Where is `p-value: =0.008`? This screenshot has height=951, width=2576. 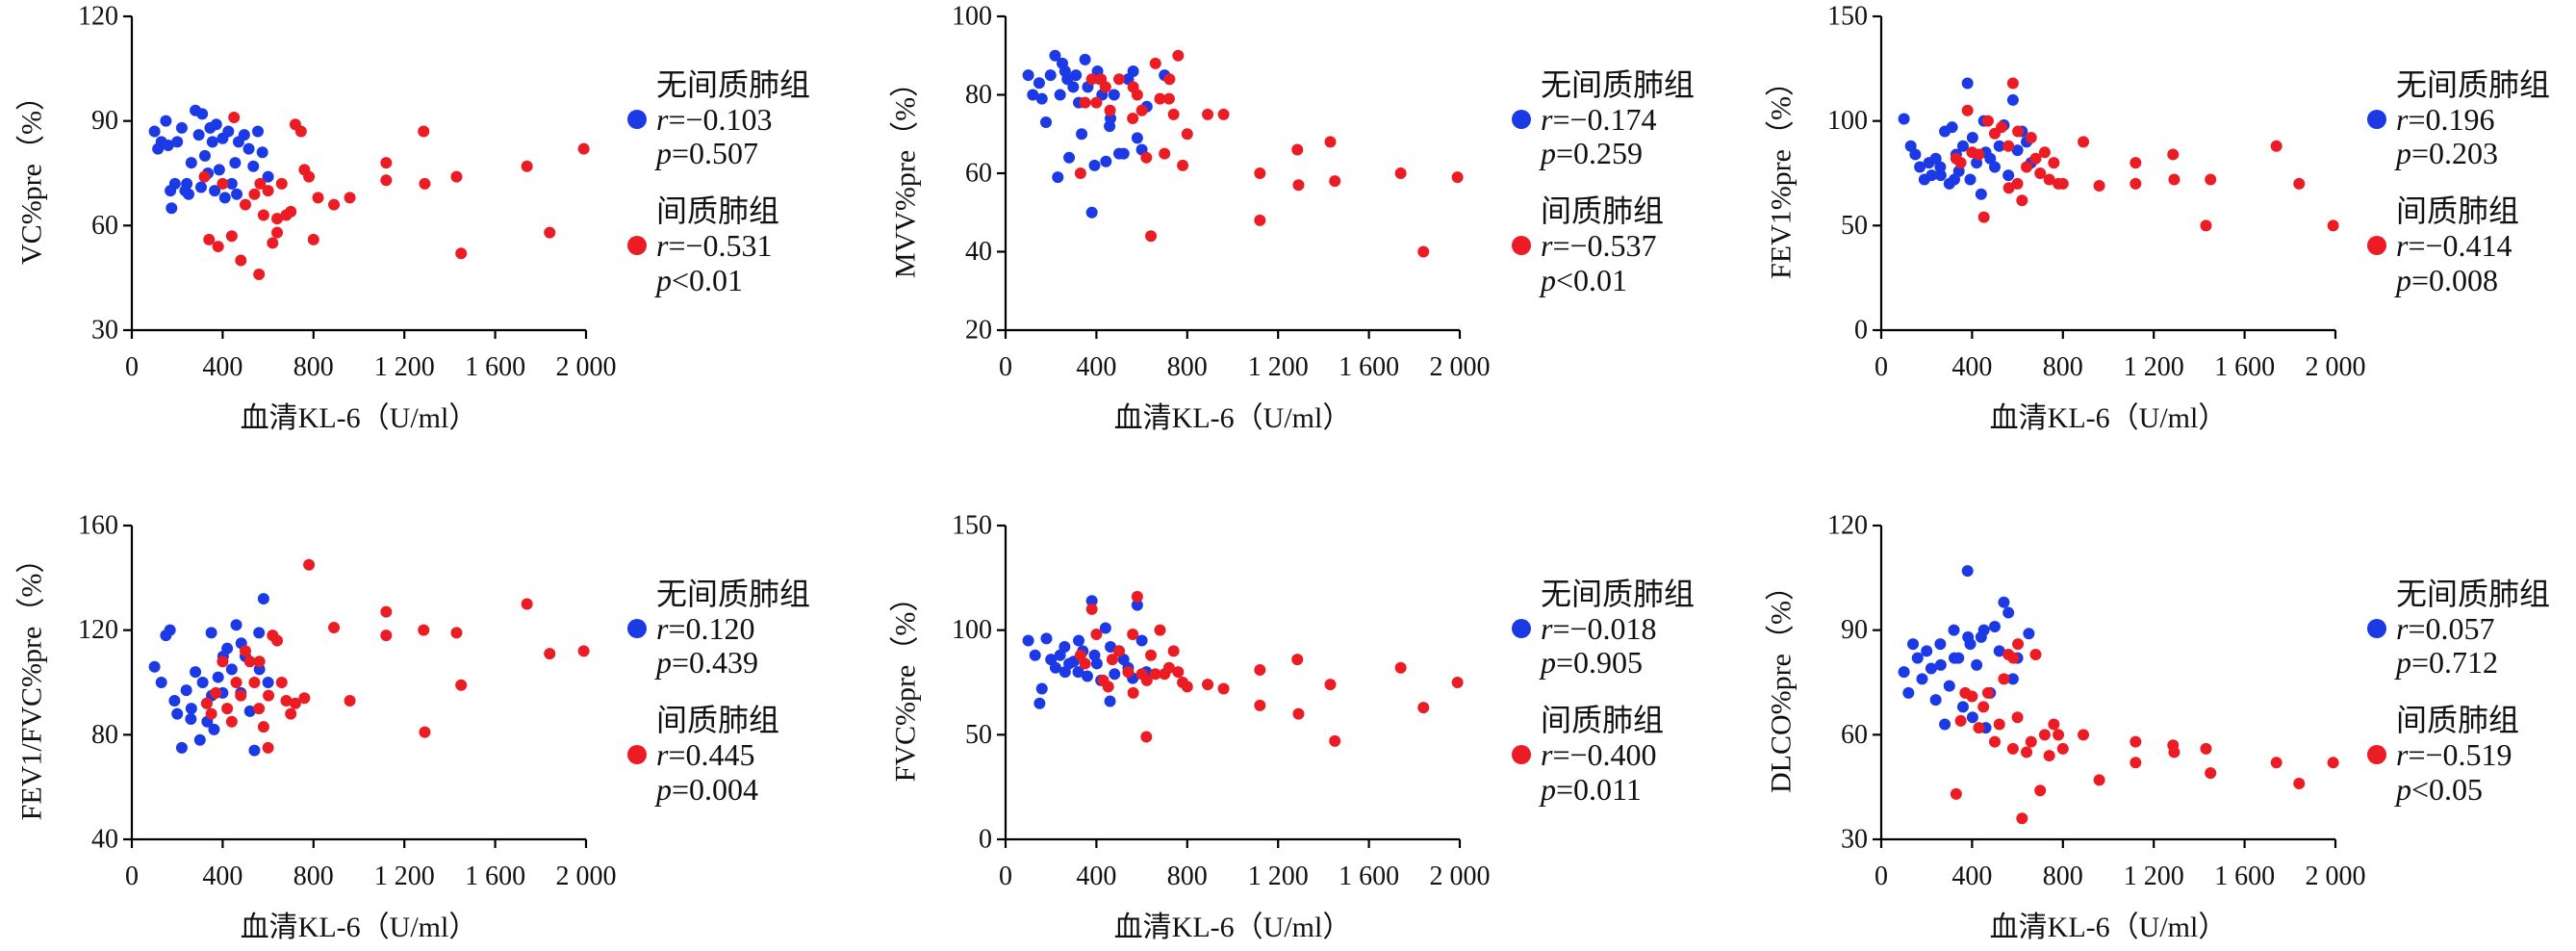
p-value: =0.008 is located at coordinates (2454, 280).